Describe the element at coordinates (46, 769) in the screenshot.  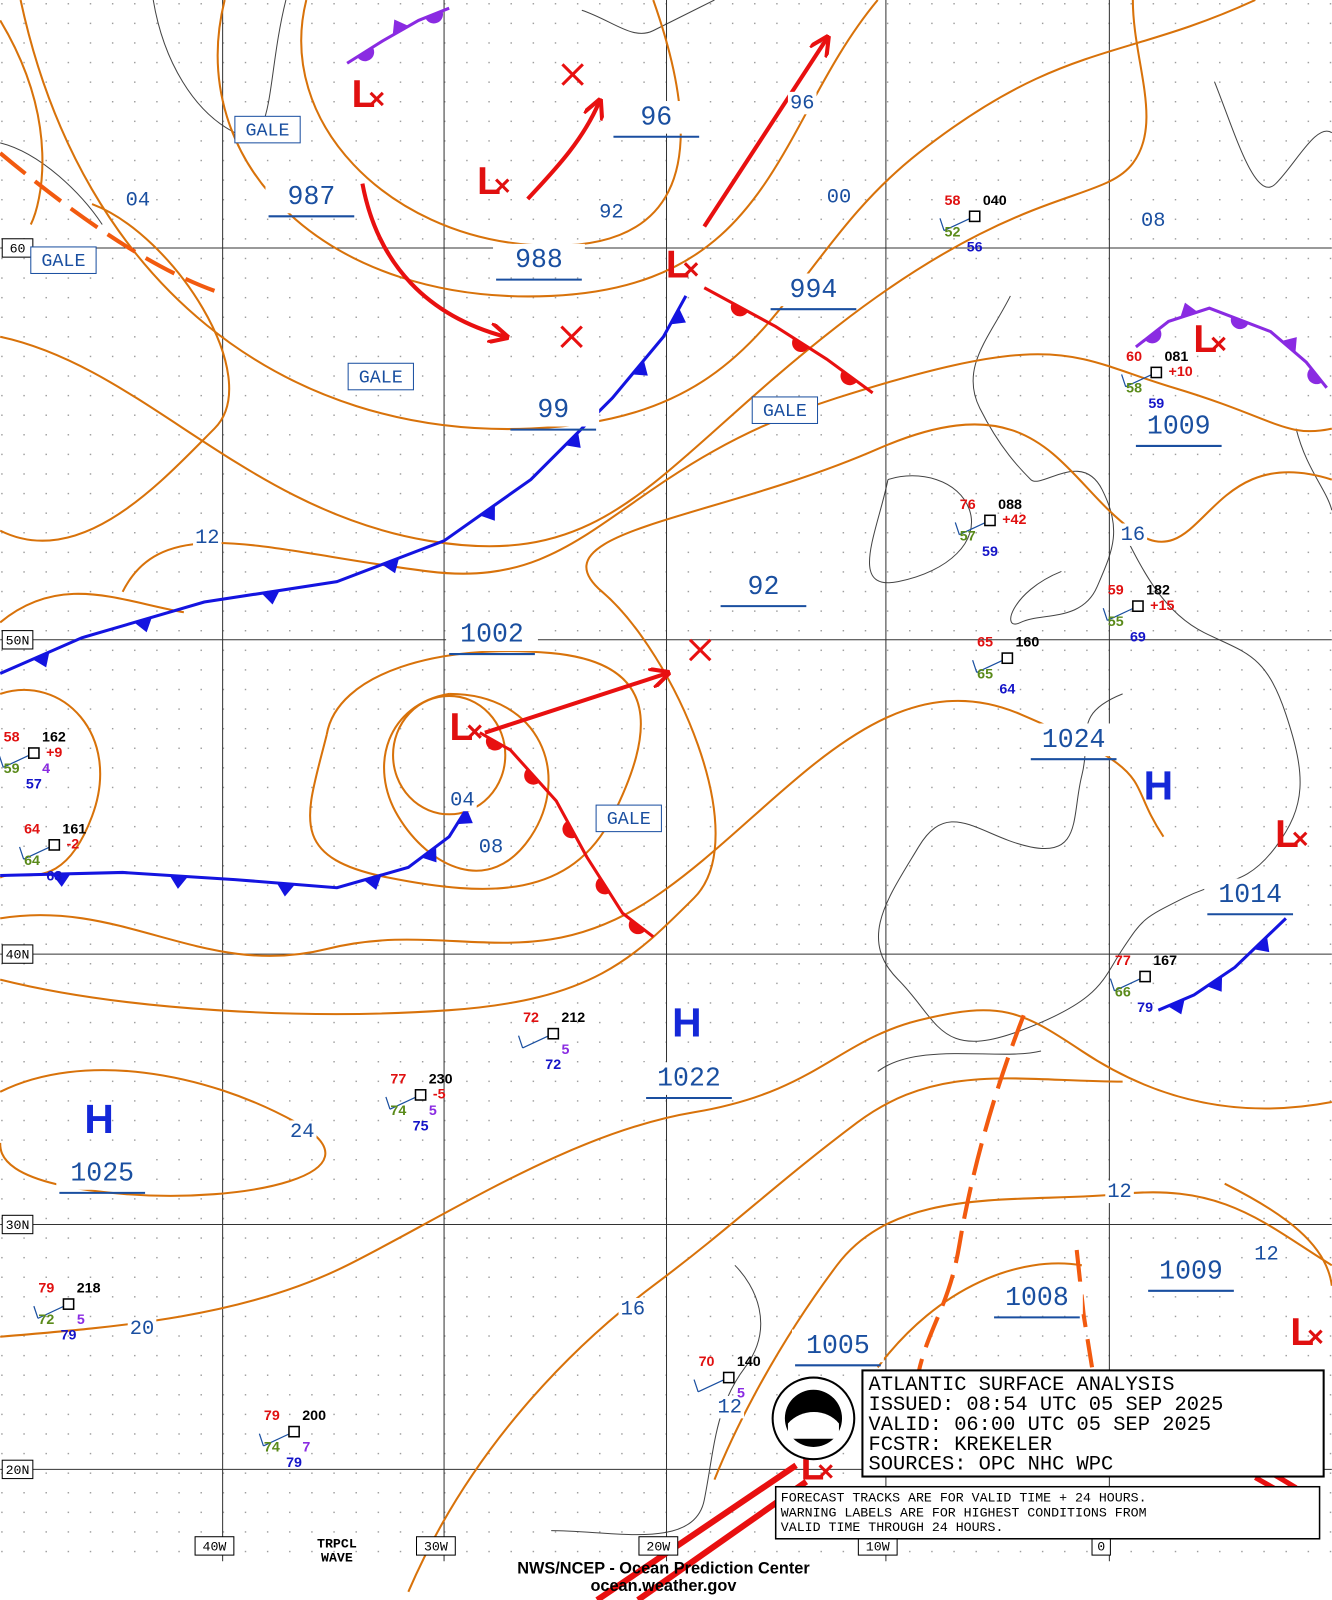
I see `station-period: 4` at that location.